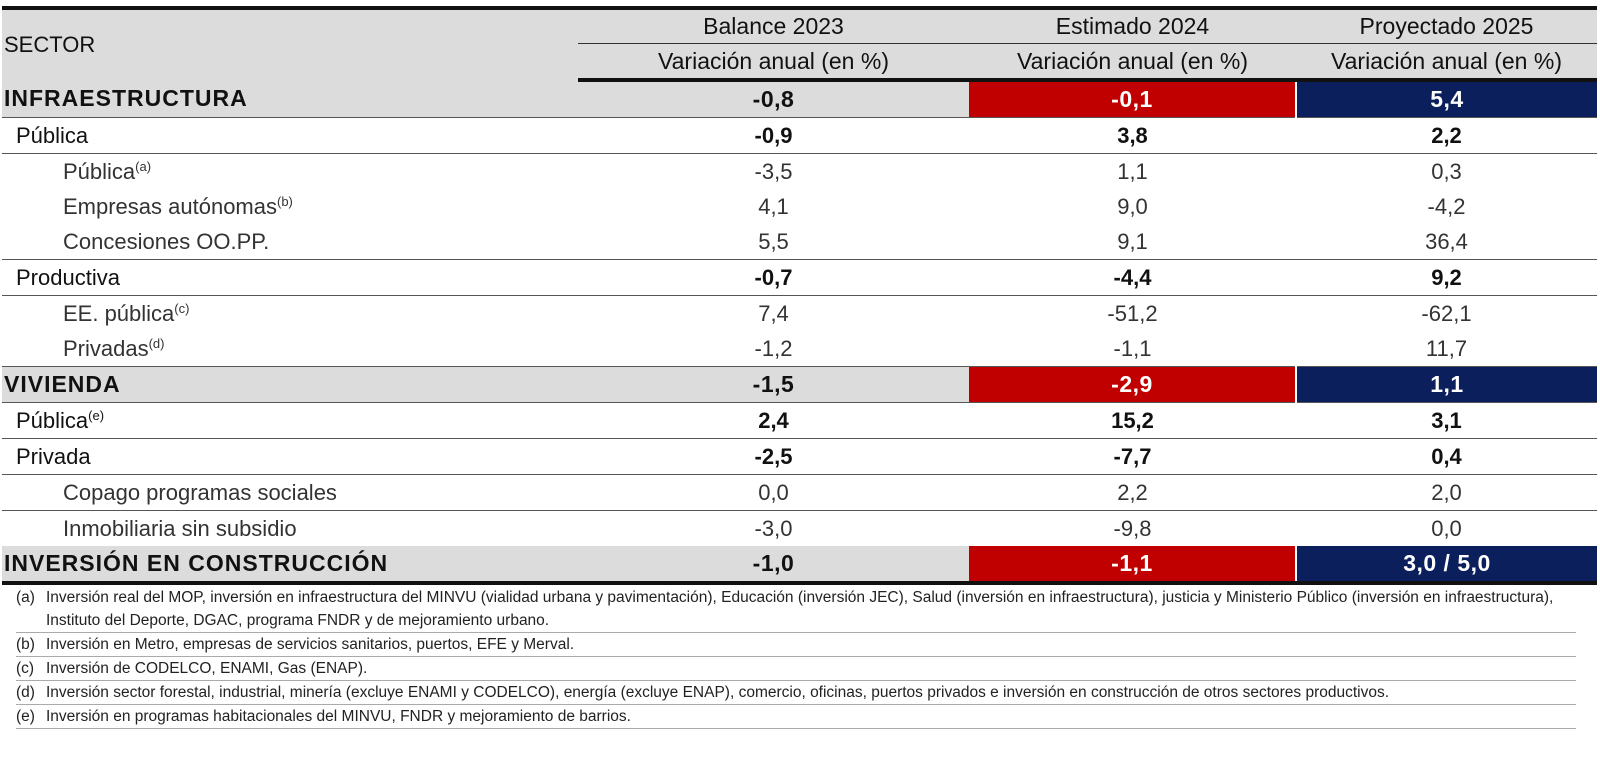 The height and width of the screenshot is (761, 1600). I want to click on footnote-ref: (d), so click(156, 343).